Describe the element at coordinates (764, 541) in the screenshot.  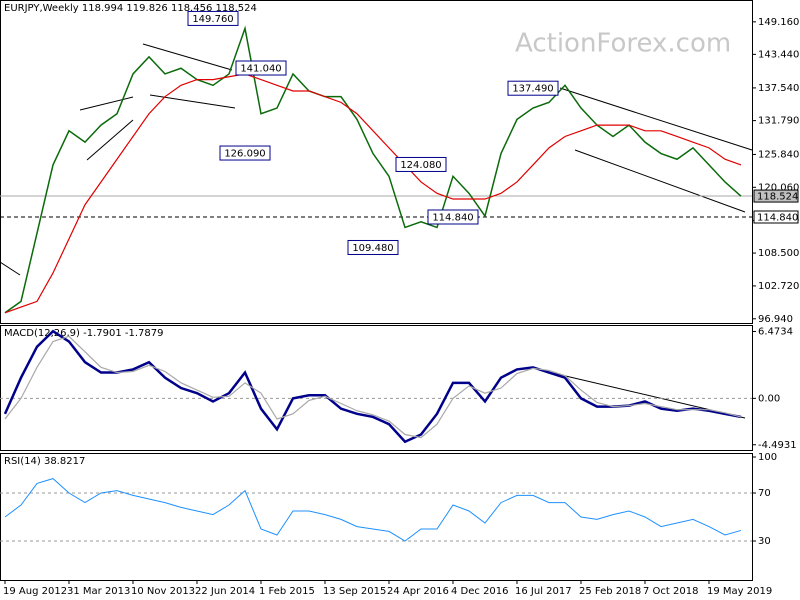
I see `y-tick-label: 30` at that location.